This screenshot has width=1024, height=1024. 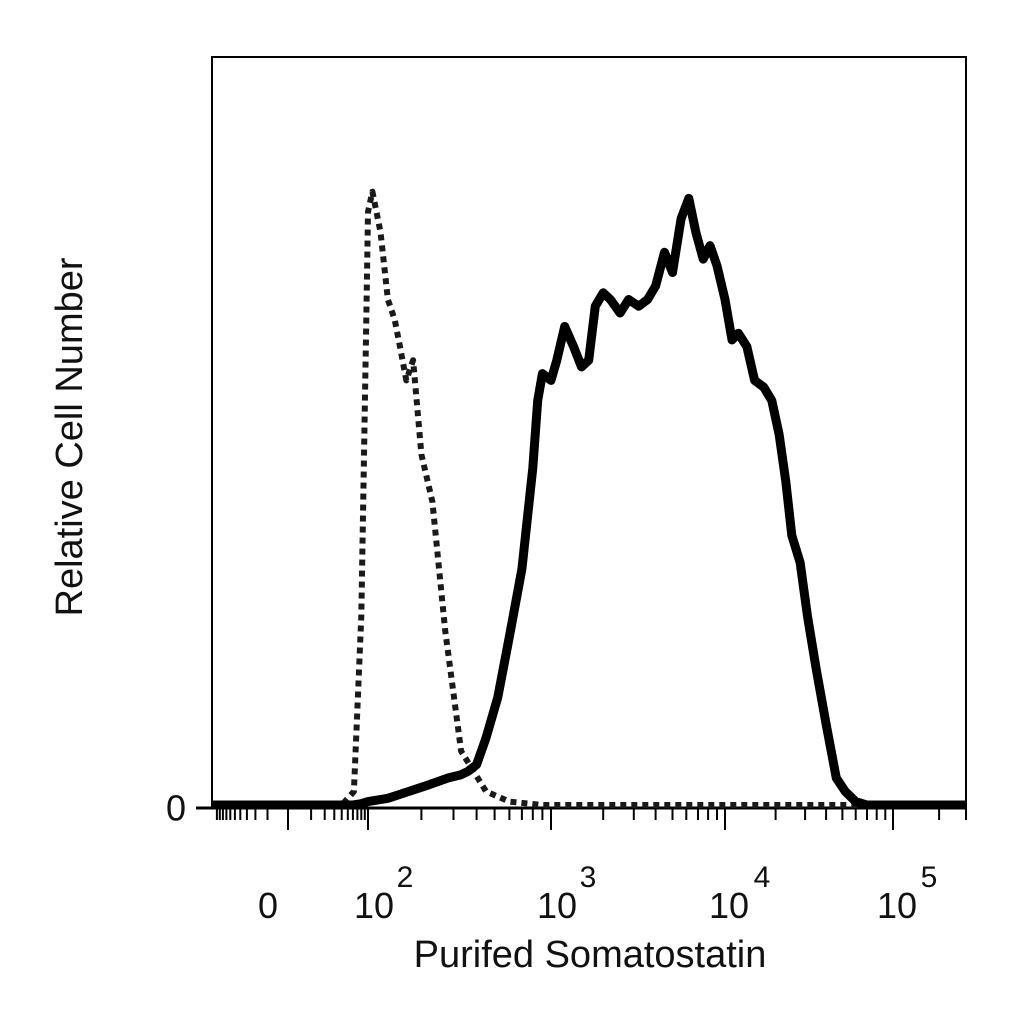 What do you see at coordinates (762, 877) in the screenshot?
I see `x-tick-label-exp-3: 4` at bounding box center [762, 877].